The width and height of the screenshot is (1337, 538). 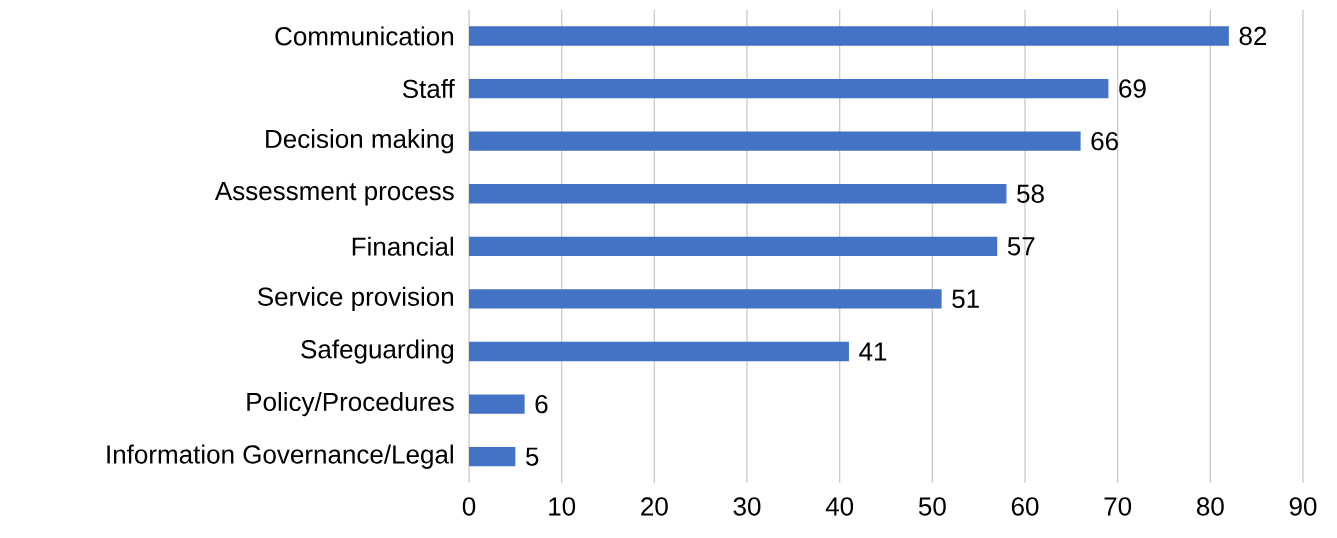 What do you see at coordinates (469, 506) in the screenshot?
I see `x-tick-label: 0` at bounding box center [469, 506].